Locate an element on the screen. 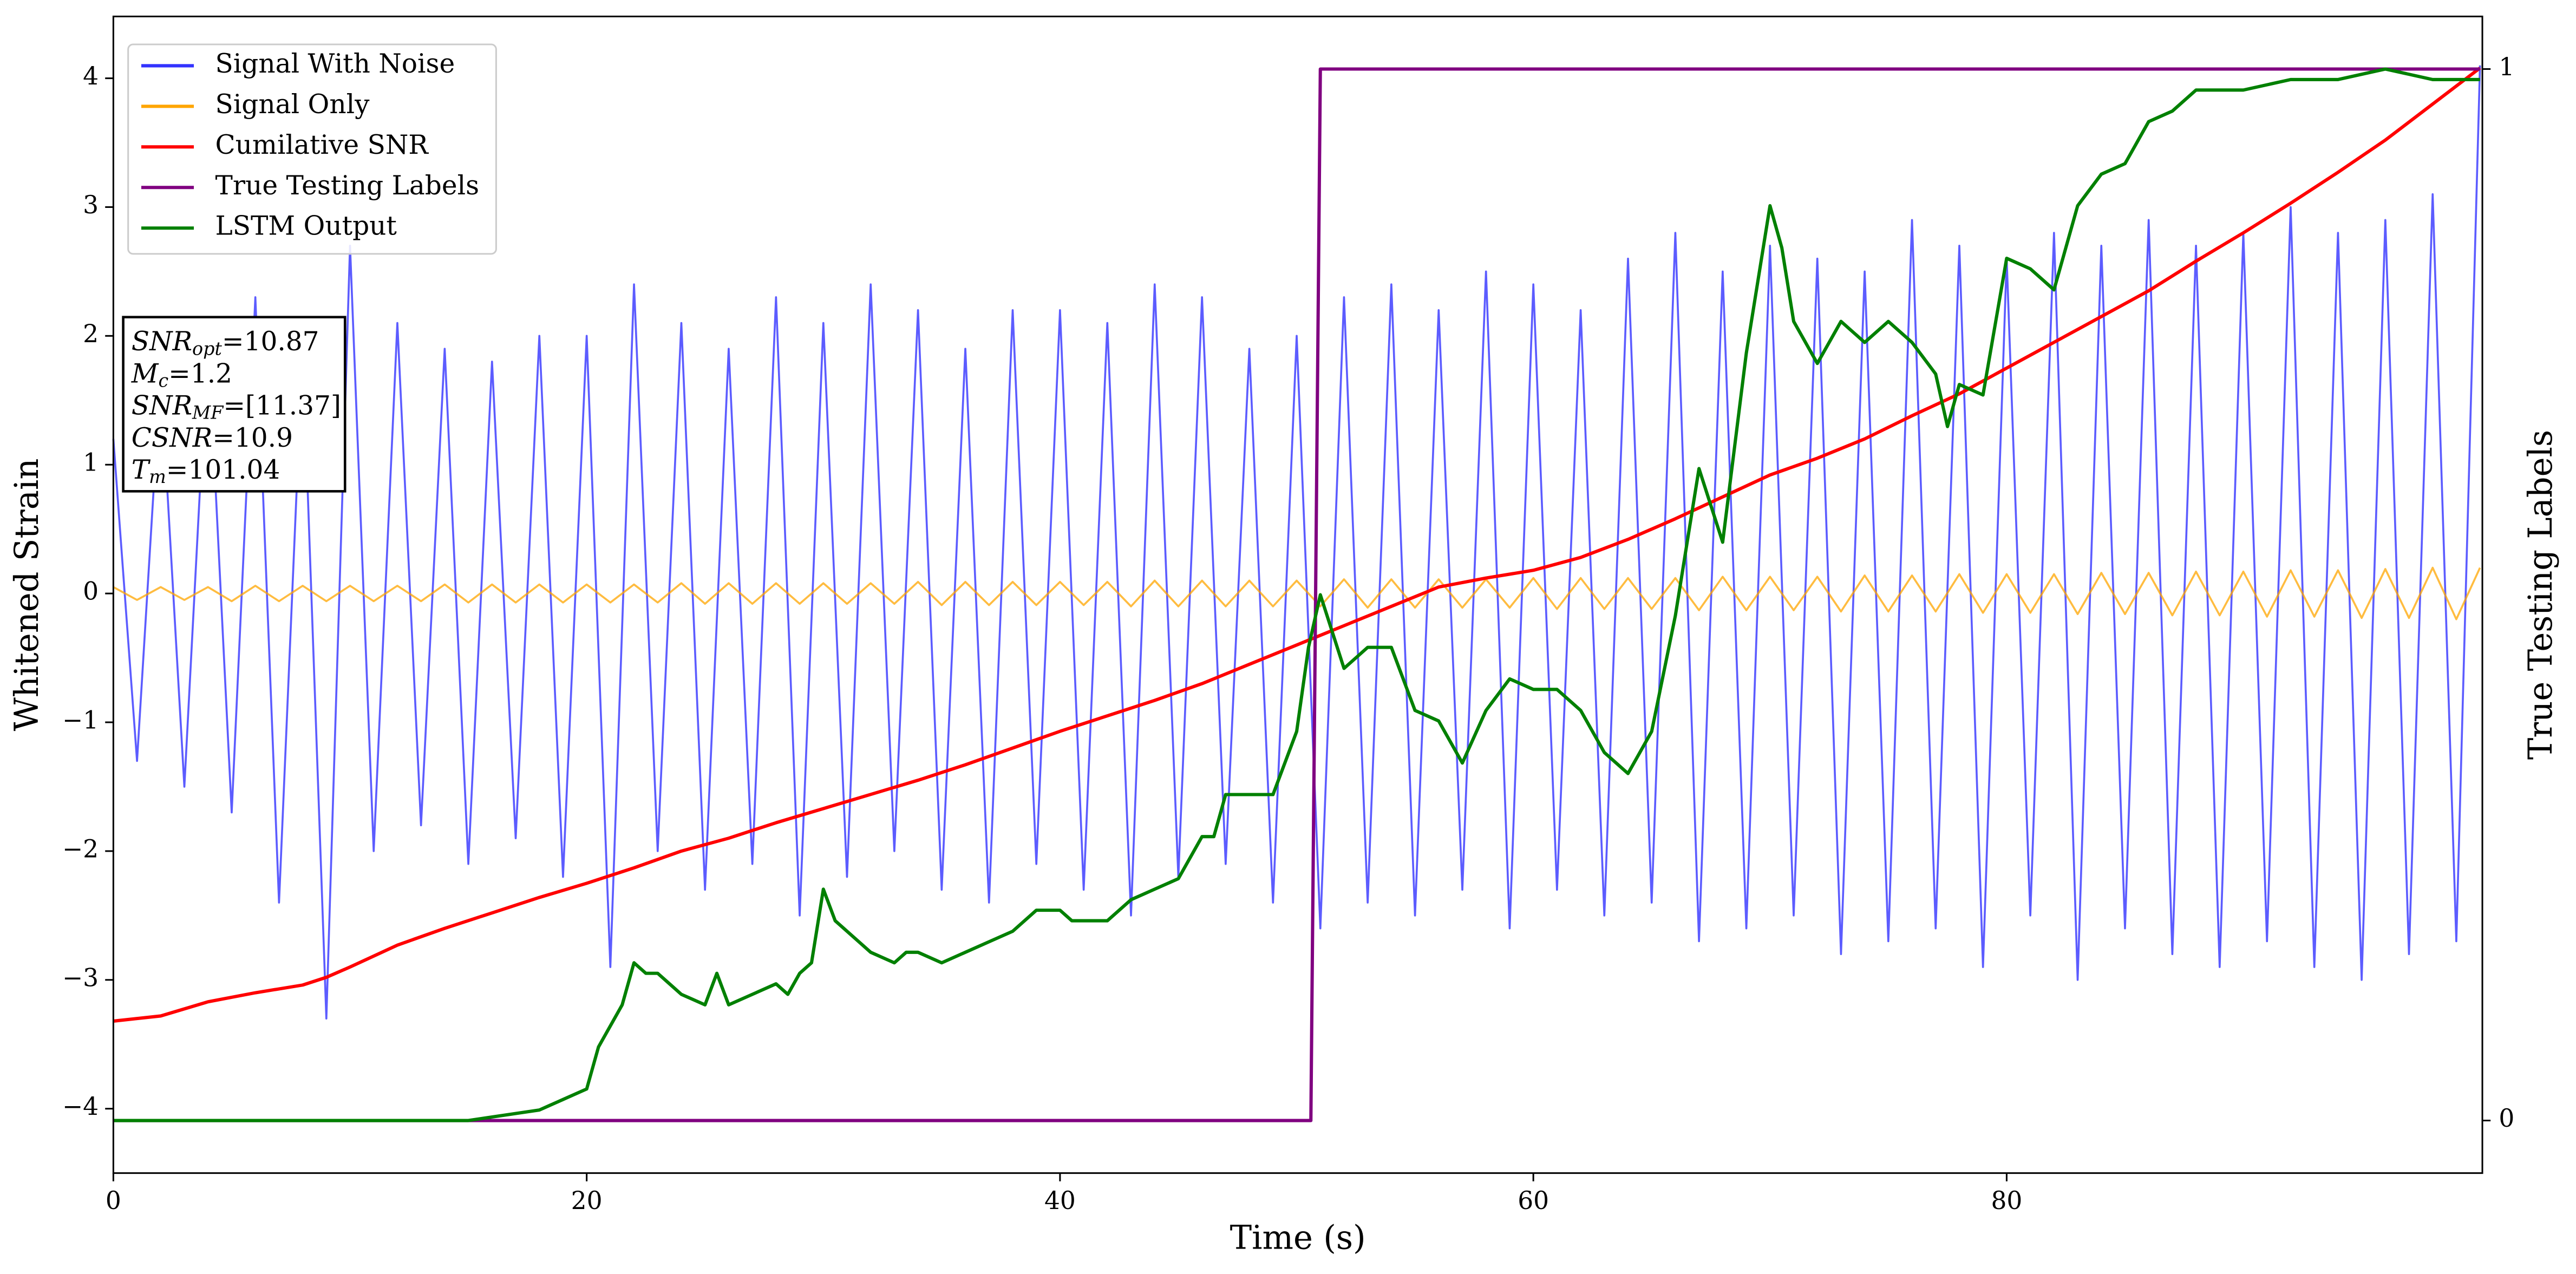 The image size is (2576, 1274). annotation-line: CSNR=10.9 is located at coordinates (212, 437).